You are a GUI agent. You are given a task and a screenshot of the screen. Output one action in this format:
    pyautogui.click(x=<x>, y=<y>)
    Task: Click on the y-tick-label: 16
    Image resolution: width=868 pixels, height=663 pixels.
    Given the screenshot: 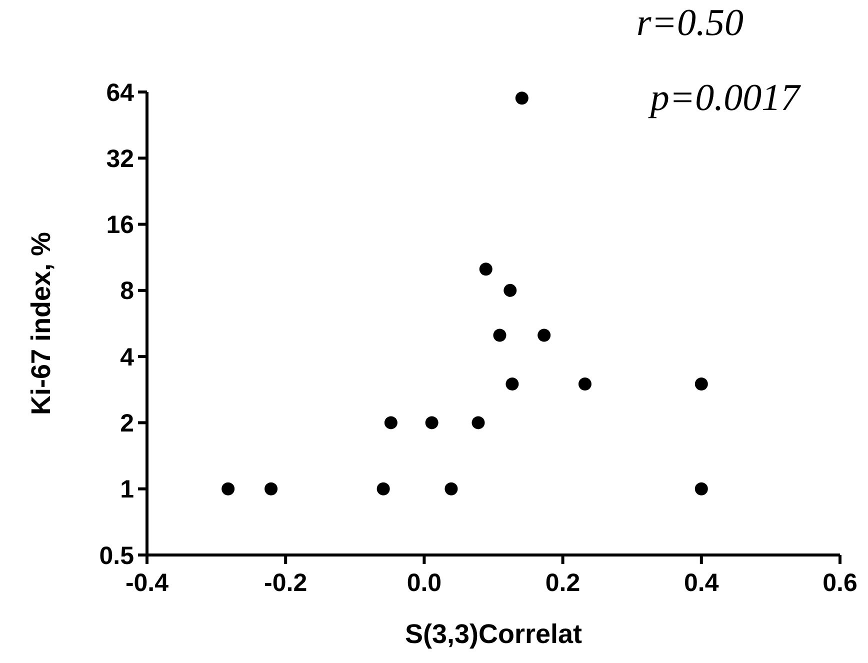 What is the action you would take?
    pyautogui.click(x=120, y=225)
    